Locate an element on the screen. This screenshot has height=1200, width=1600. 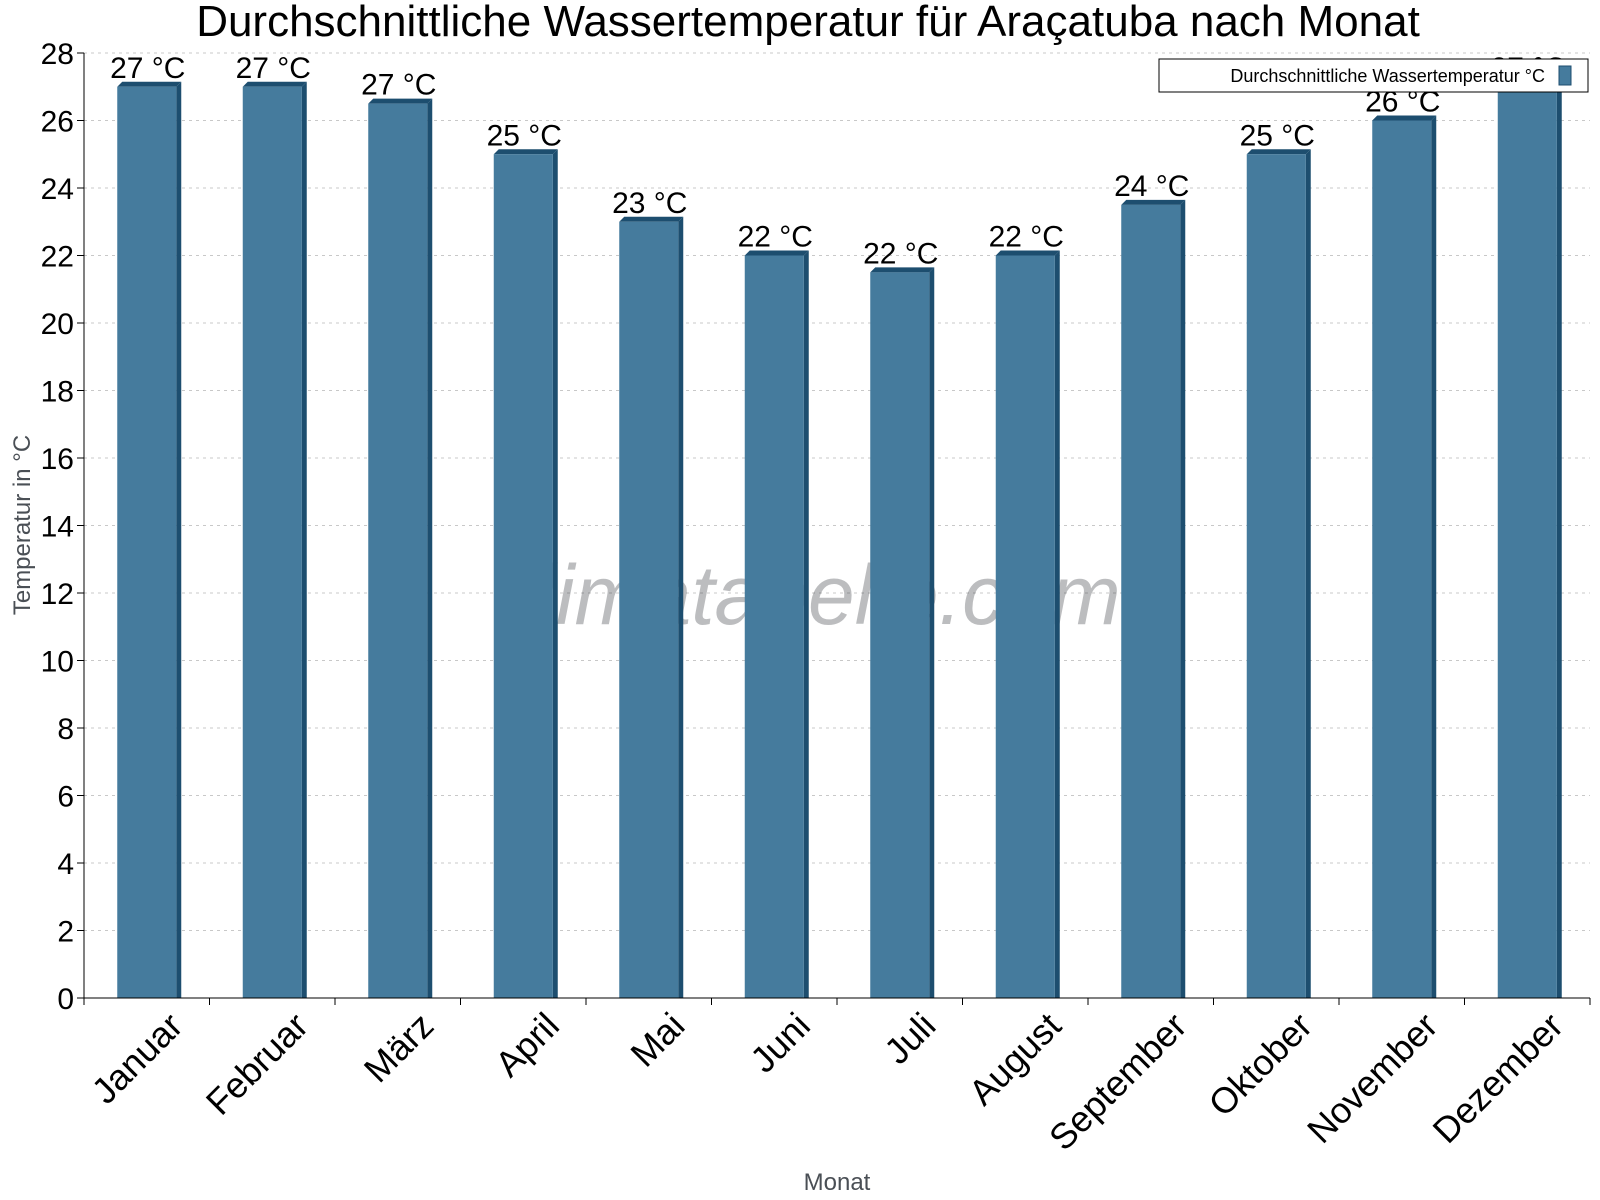
y-tick-label: 16 is located at coordinates (57, 459).